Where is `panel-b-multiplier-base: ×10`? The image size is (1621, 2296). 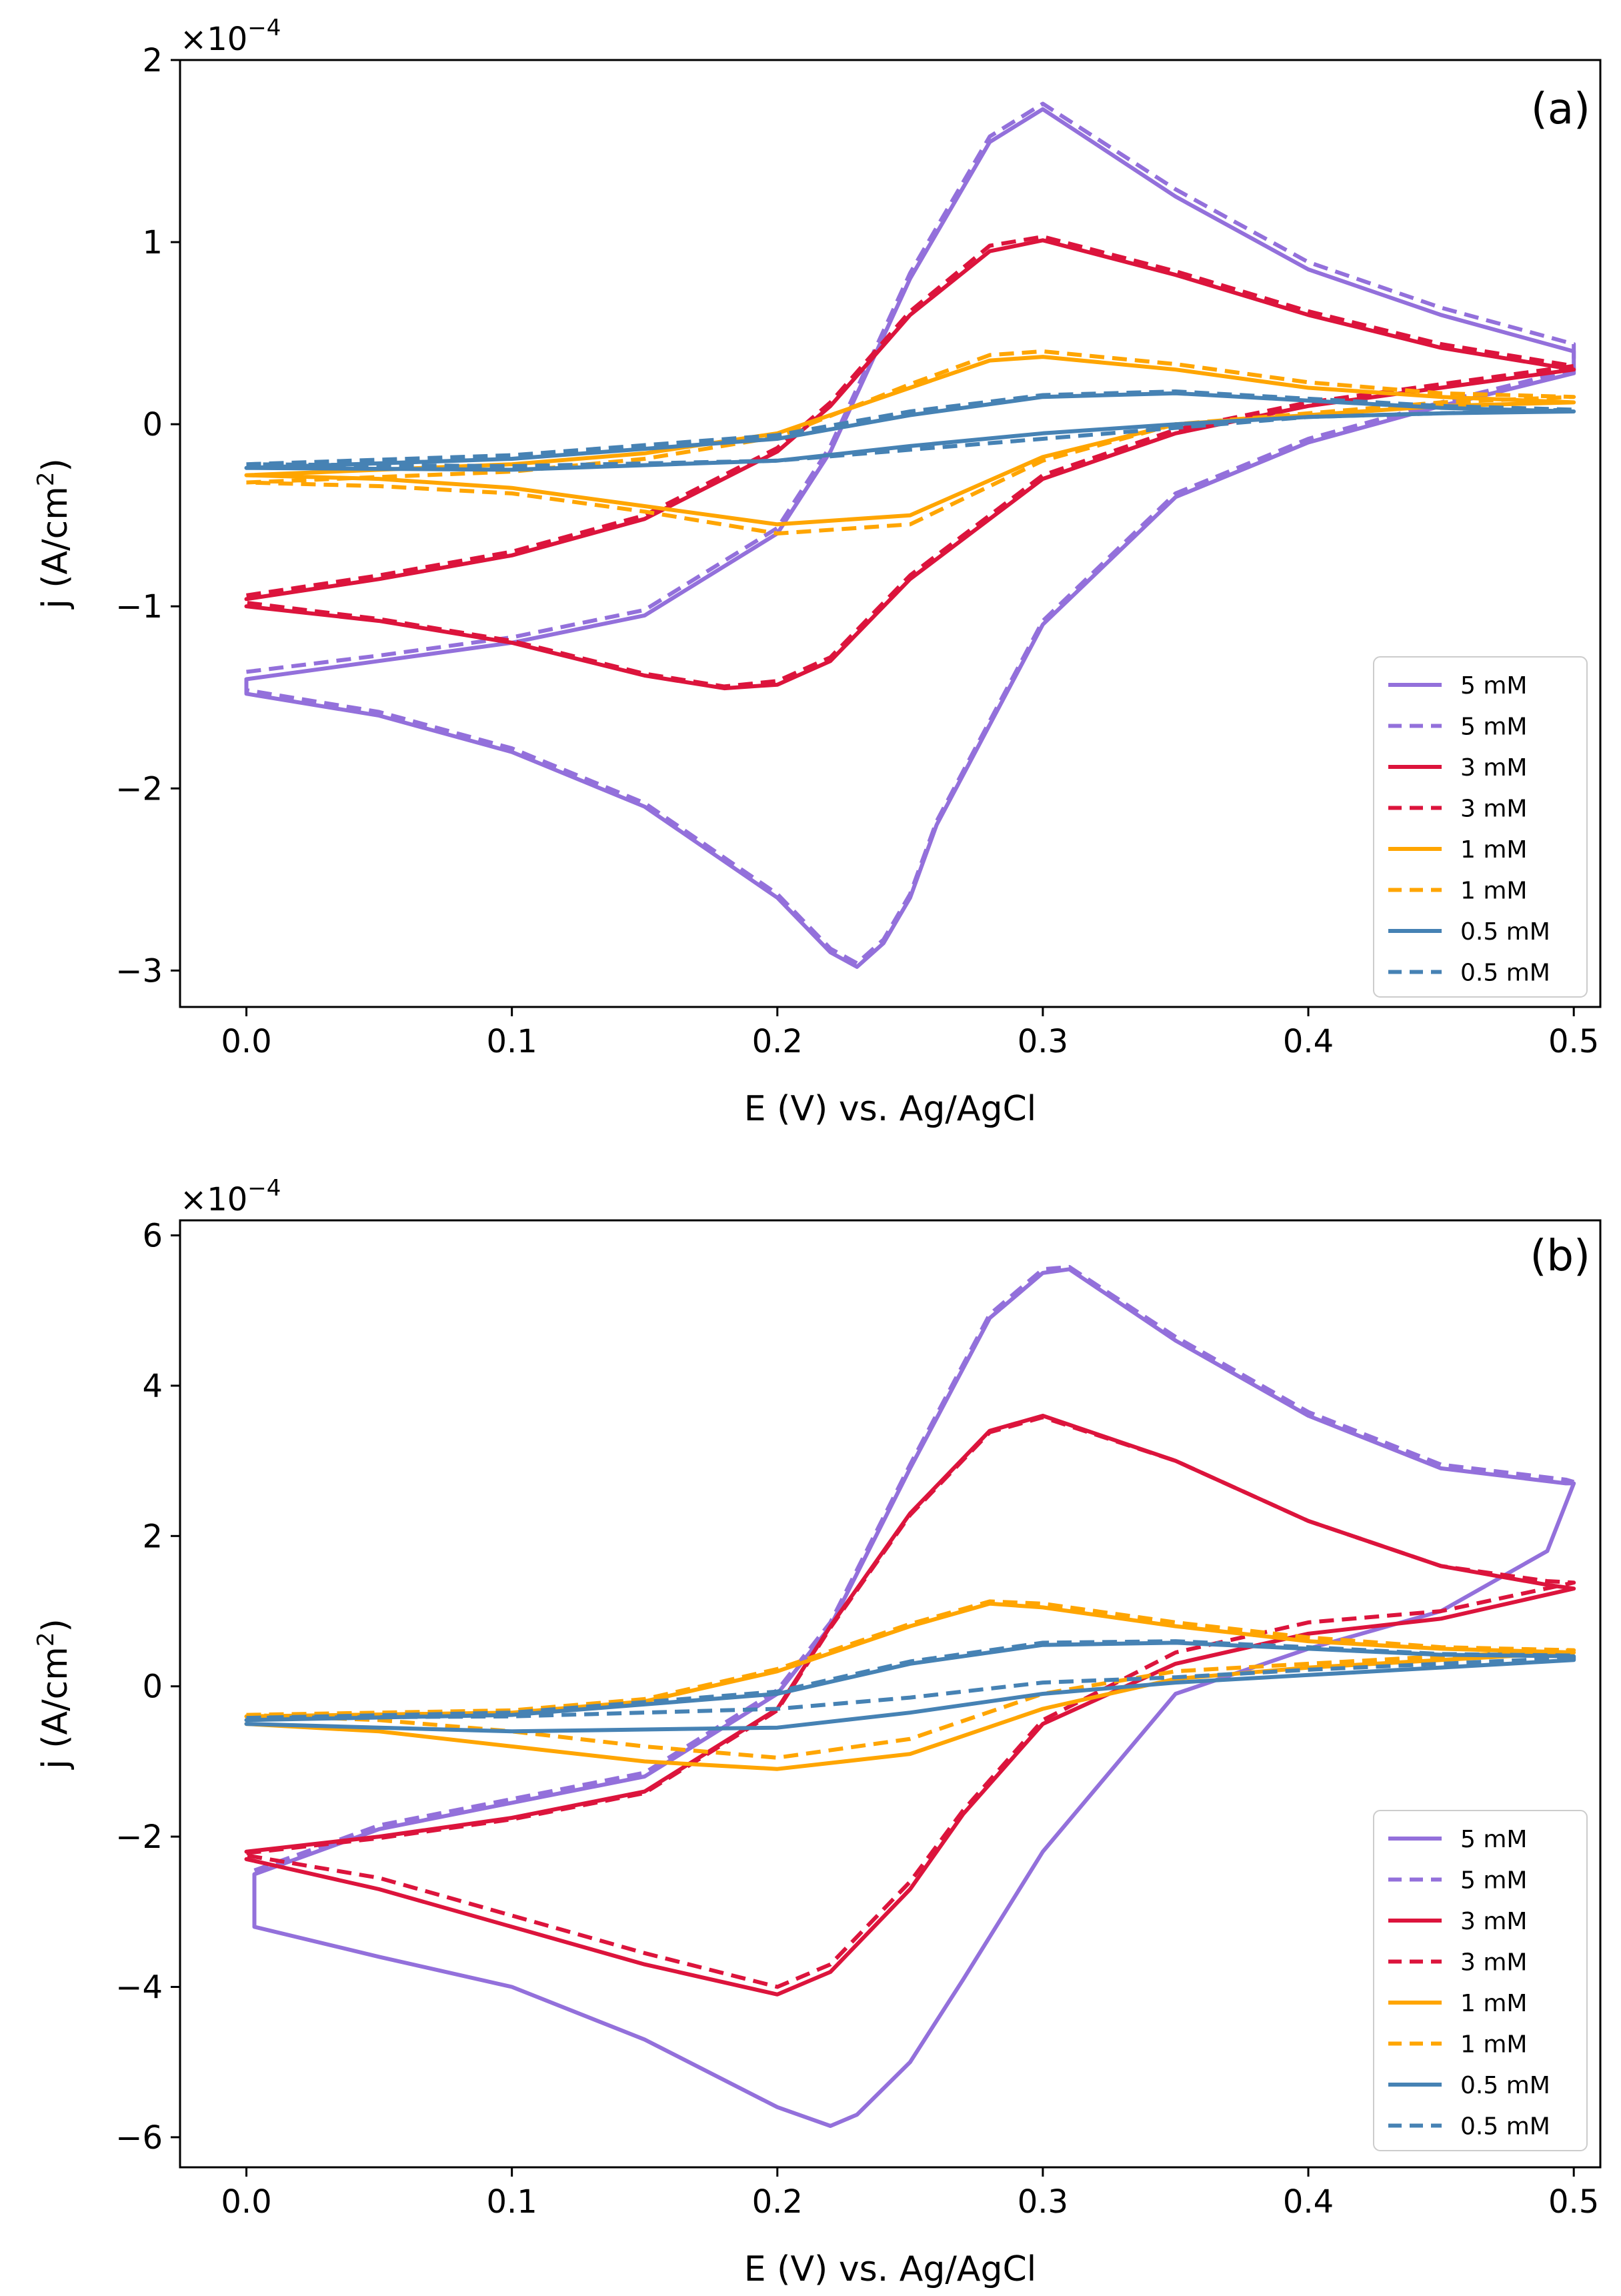 panel-b-multiplier-base: ×10 is located at coordinates (213, 1199).